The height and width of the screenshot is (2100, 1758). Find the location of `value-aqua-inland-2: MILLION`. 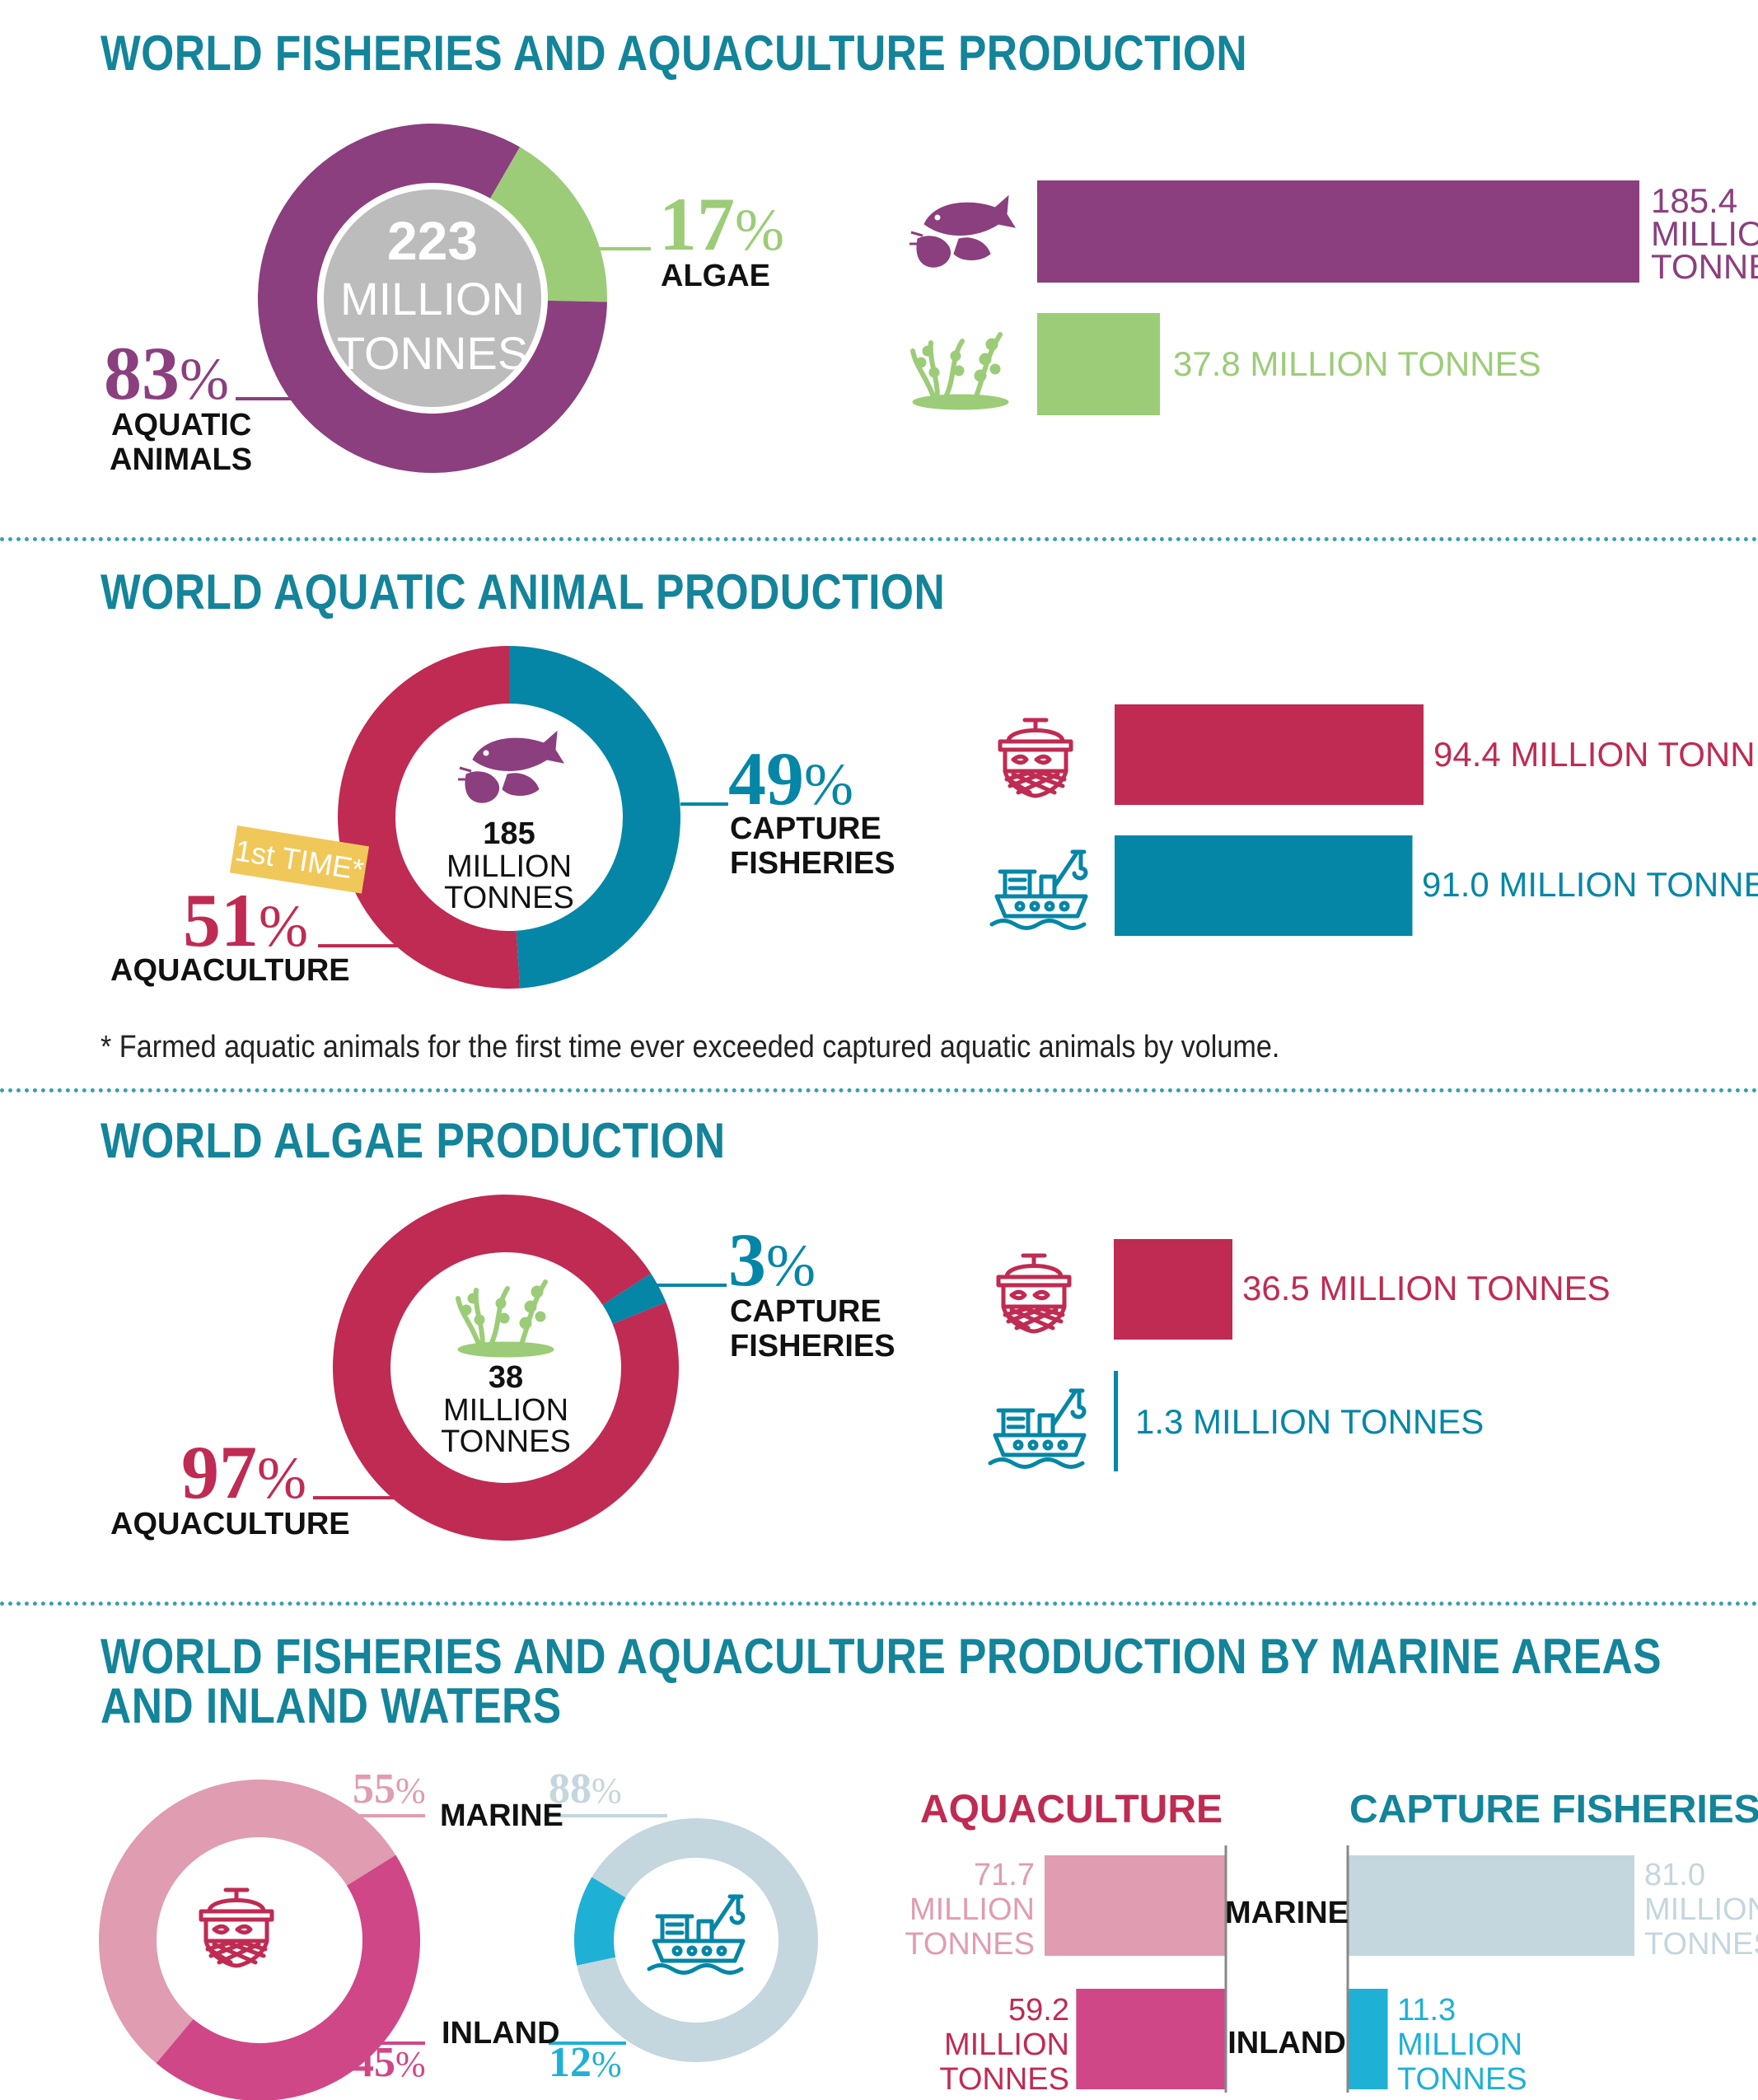

value-aqua-inland-2: MILLION is located at coordinates (1006, 2045).